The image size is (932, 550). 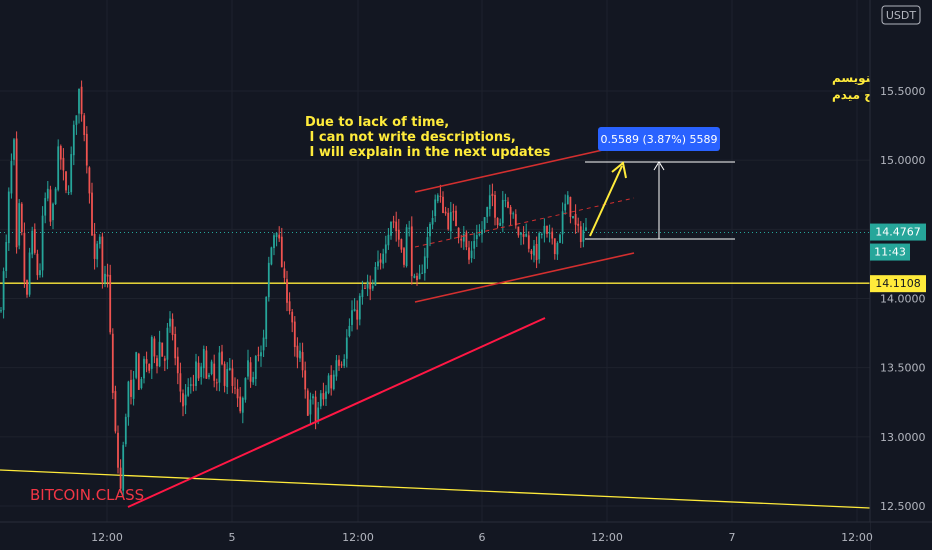 I want to click on currency-button: USDT, so click(x=901, y=15).